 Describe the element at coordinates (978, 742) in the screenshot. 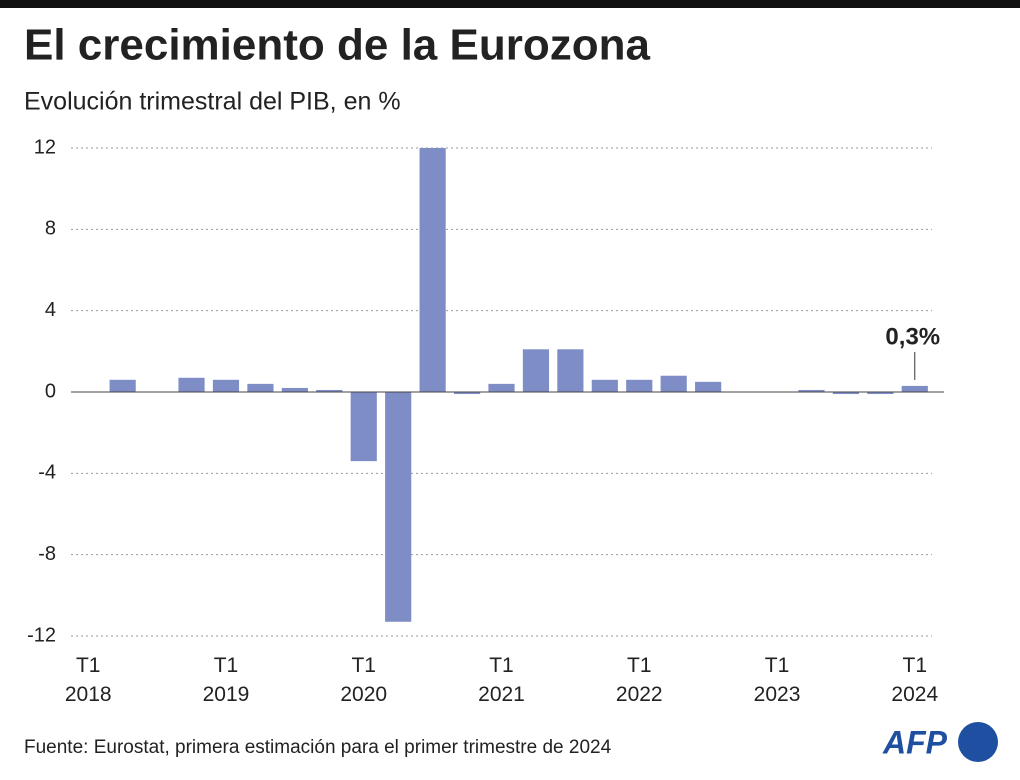

I see `logo-dot` at that location.